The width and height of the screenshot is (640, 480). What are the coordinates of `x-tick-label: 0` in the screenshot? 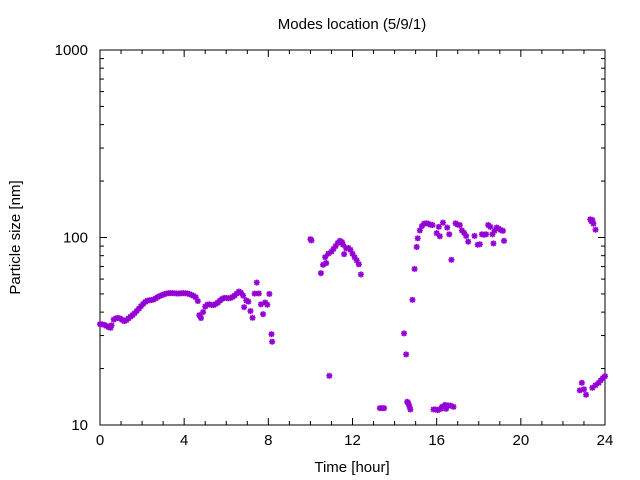 It's located at (100, 440).